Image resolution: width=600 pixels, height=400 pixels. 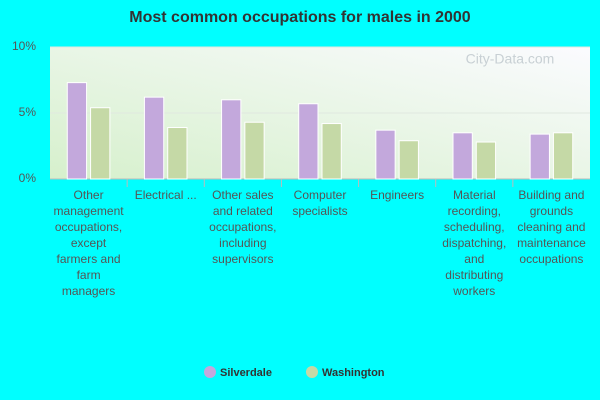 What do you see at coordinates (24, 46) in the screenshot?
I see `y-tick-label: 10%` at bounding box center [24, 46].